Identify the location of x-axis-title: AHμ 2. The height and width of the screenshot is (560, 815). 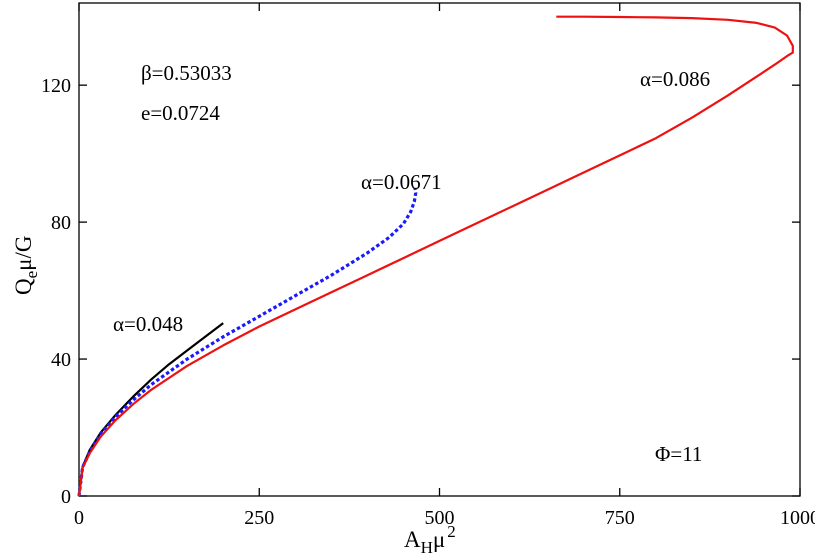
(430, 539).